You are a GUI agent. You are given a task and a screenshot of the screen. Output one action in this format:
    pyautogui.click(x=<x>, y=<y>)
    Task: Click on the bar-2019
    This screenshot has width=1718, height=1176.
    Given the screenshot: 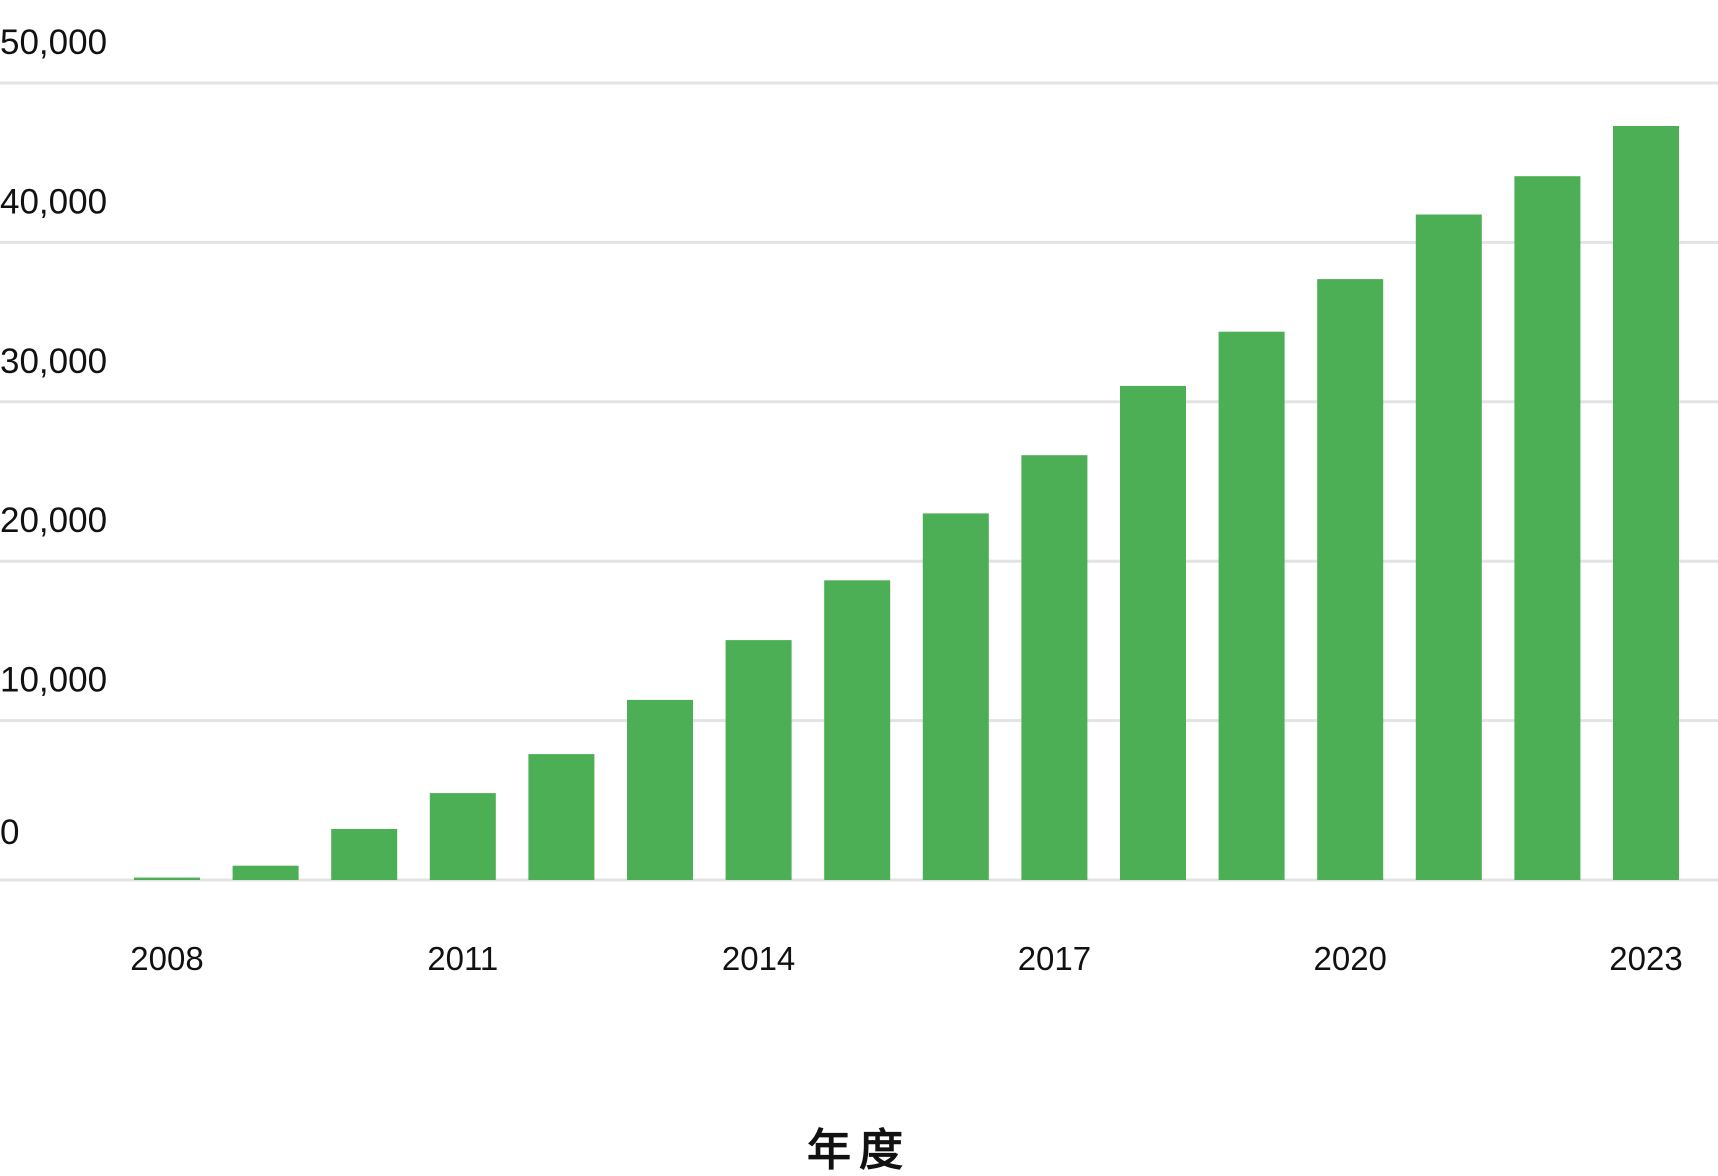 What is the action you would take?
    pyautogui.click(x=1251, y=605)
    